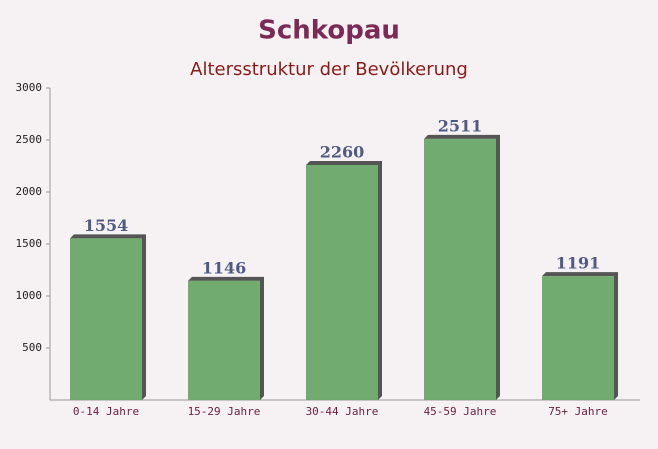 This screenshot has width=658, height=449. Describe the element at coordinates (106, 225) in the screenshot. I see `value-label: 1554` at that location.